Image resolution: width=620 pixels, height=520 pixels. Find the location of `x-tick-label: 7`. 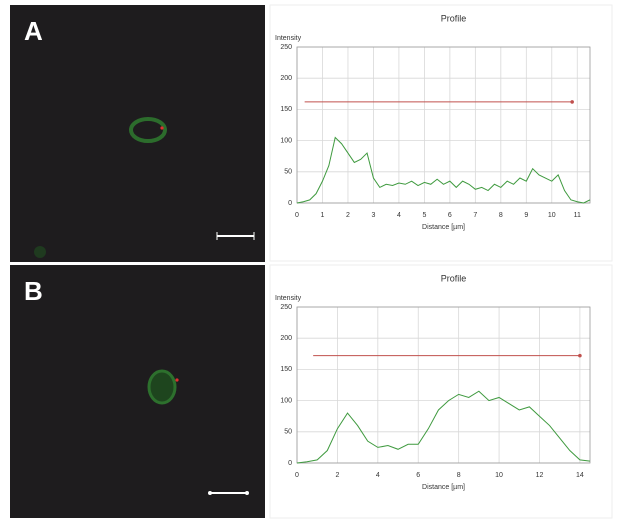

x-tick-label: 7 is located at coordinates (475, 215).